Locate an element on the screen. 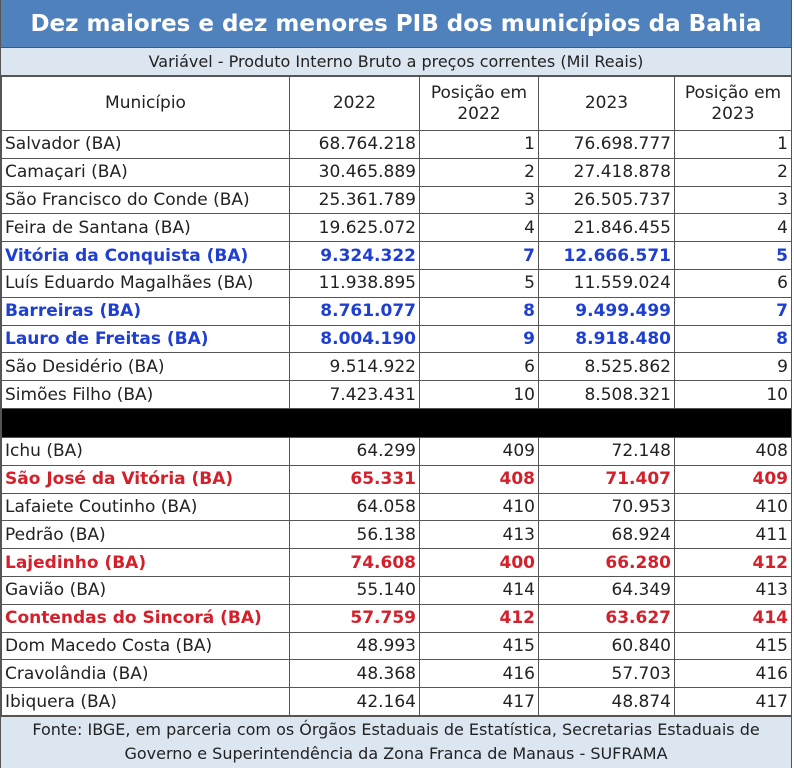  table-row: Salvador (BA) 68.764.218 1 76.698.777 1 is located at coordinates (396, 144).